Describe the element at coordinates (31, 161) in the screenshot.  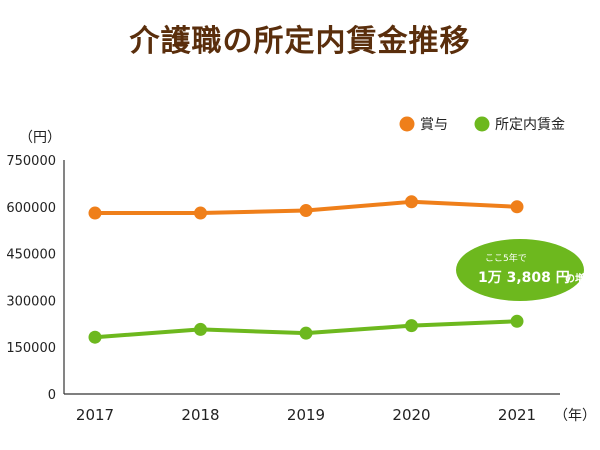
I see `y-tick-label: 750000` at that location.